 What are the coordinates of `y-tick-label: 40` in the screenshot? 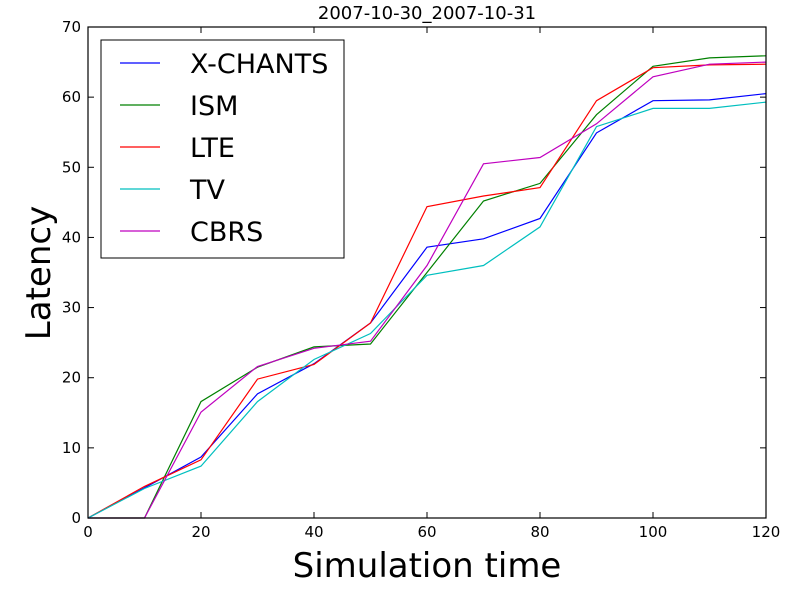 It's located at (71, 237).